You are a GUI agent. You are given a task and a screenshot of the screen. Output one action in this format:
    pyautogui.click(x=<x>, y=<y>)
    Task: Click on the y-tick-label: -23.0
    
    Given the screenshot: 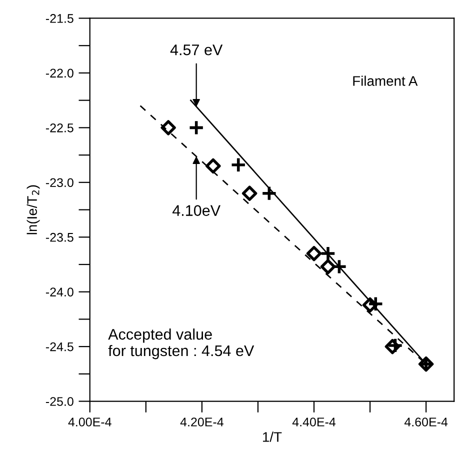 What is the action you would take?
    pyautogui.click(x=60, y=183)
    